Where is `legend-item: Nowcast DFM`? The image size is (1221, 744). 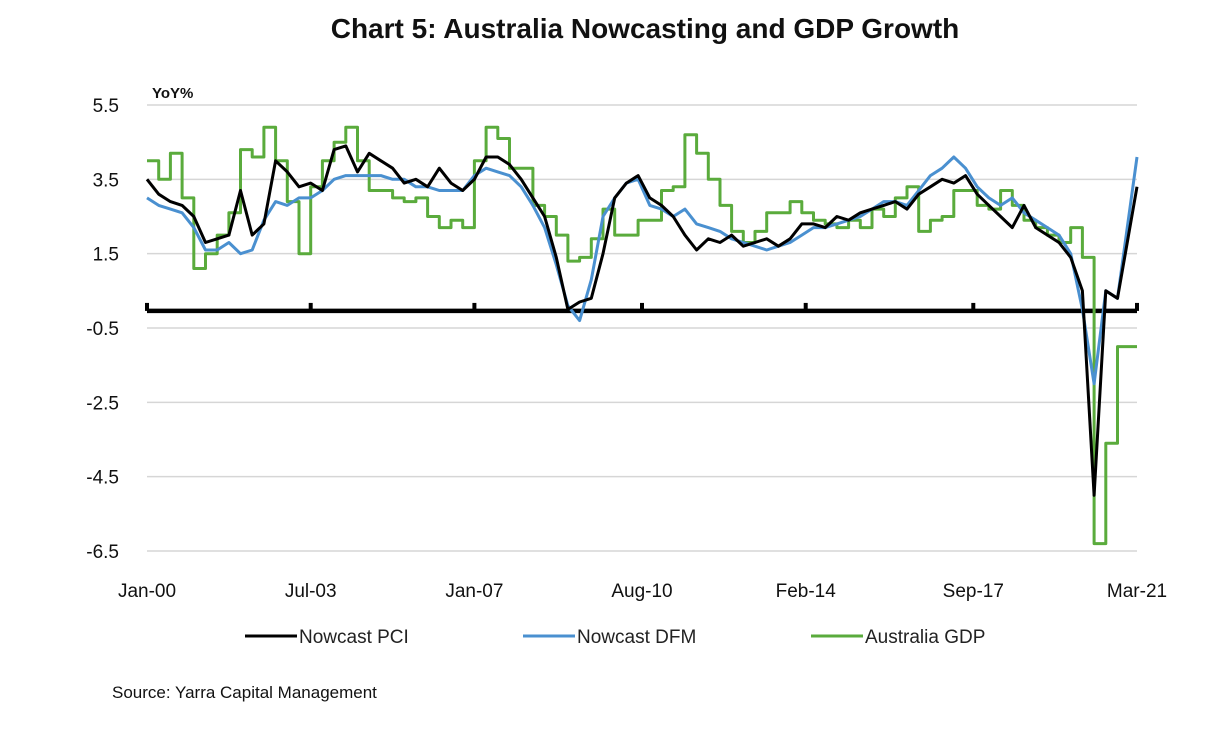 legend-item: Nowcast DFM is located at coordinates (609, 637).